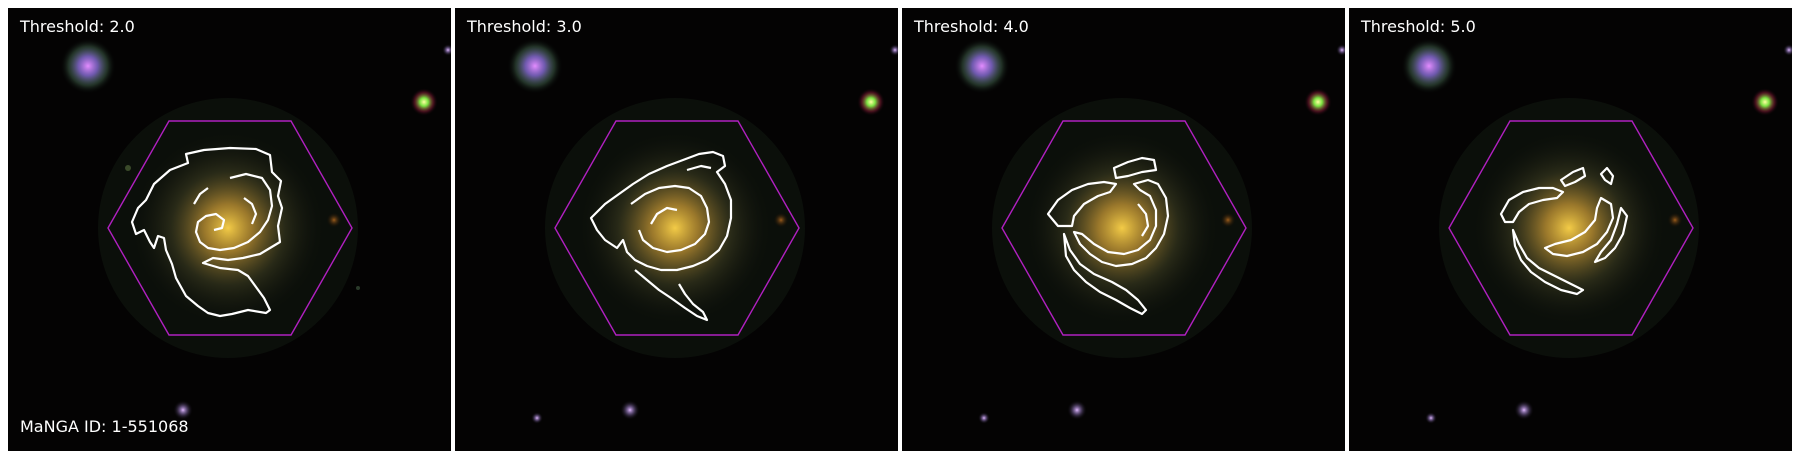 The height and width of the screenshot is (457, 1800). What do you see at coordinates (524, 26) in the screenshot?
I see `threshold-label: Threshold: 3.0` at bounding box center [524, 26].